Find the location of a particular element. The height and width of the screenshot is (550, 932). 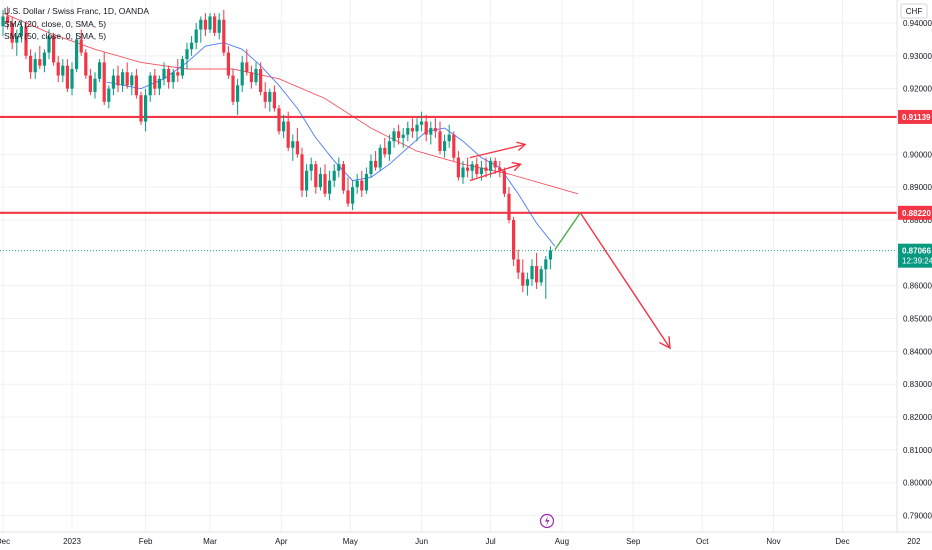

price-scale-bg is located at coordinates (914, 275).